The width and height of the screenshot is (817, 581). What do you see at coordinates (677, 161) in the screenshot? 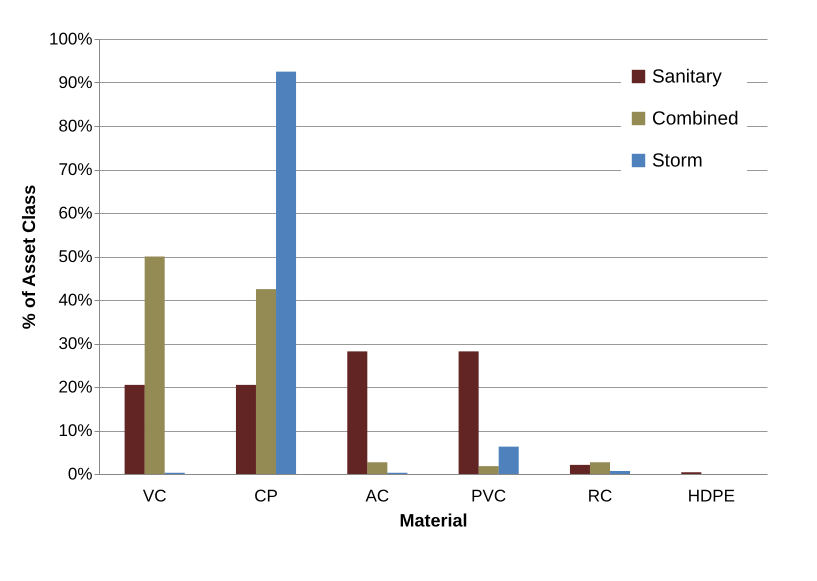
I see `legend-label: Storm` at bounding box center [677, 161].